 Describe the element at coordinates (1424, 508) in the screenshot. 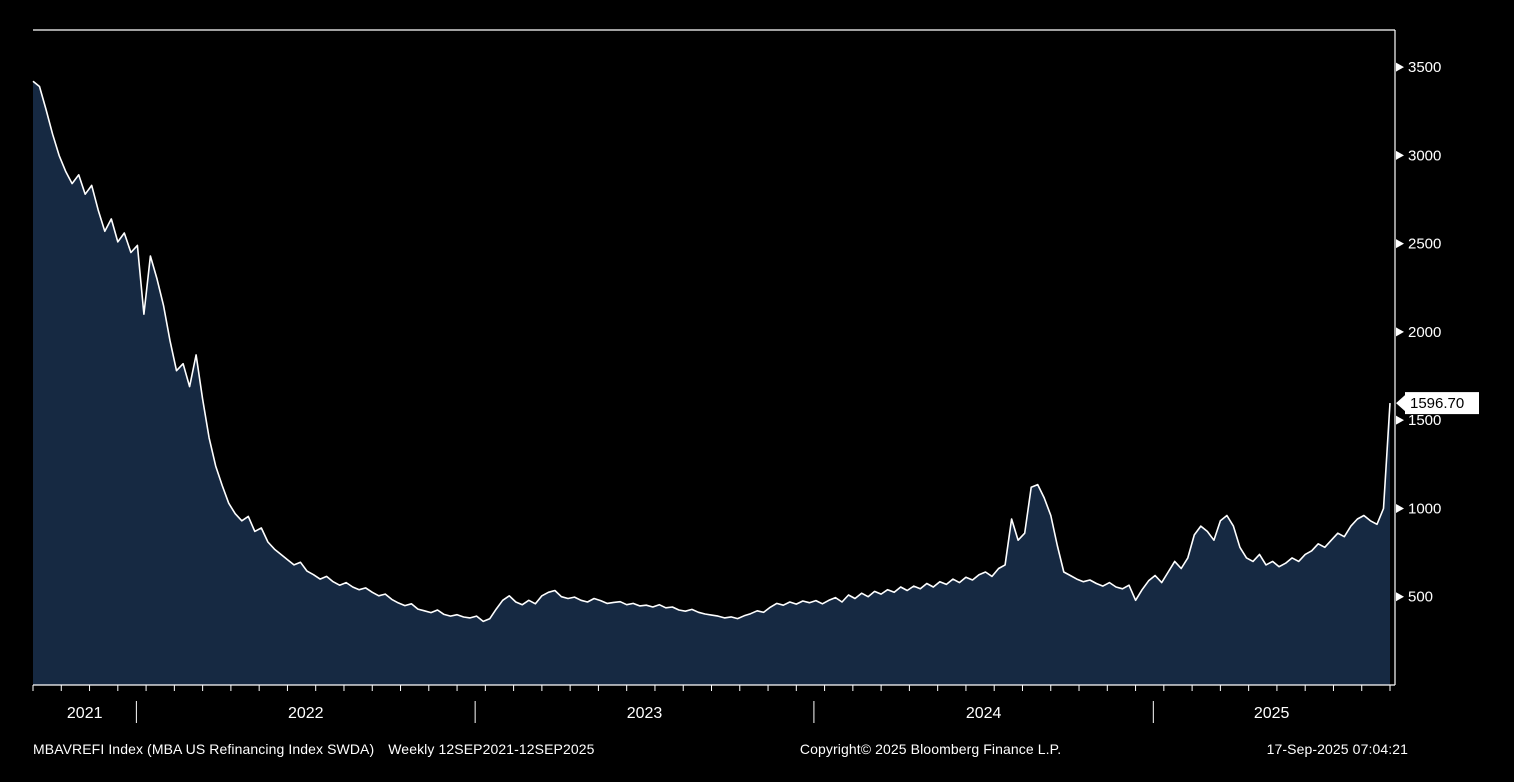

I see `y-tick-label: 1000` at that location.